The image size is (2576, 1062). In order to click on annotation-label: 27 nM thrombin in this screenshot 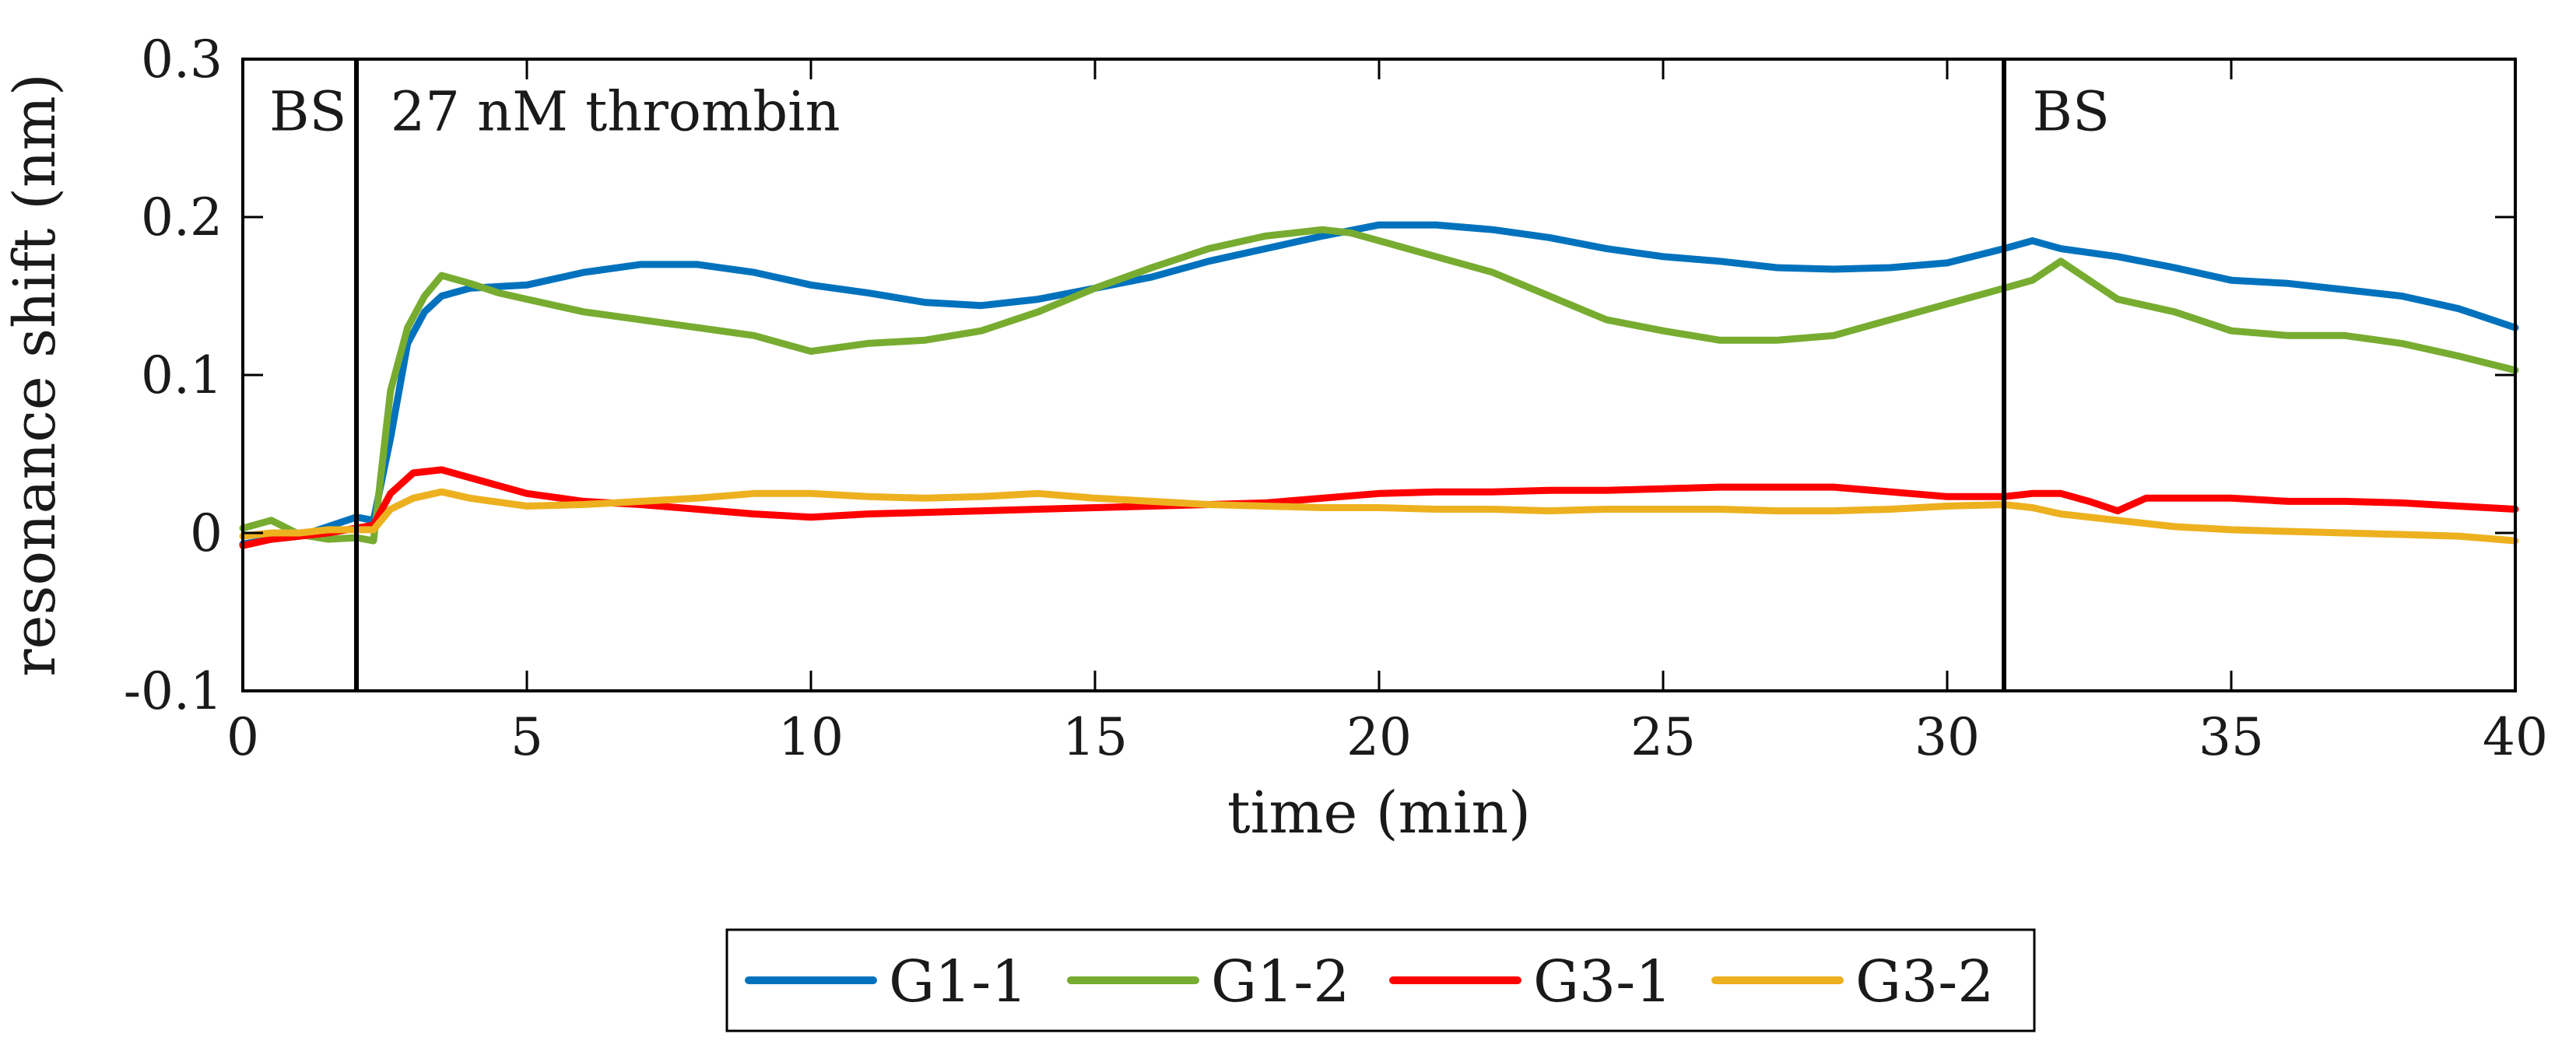, I will do `click(616, 111)`.